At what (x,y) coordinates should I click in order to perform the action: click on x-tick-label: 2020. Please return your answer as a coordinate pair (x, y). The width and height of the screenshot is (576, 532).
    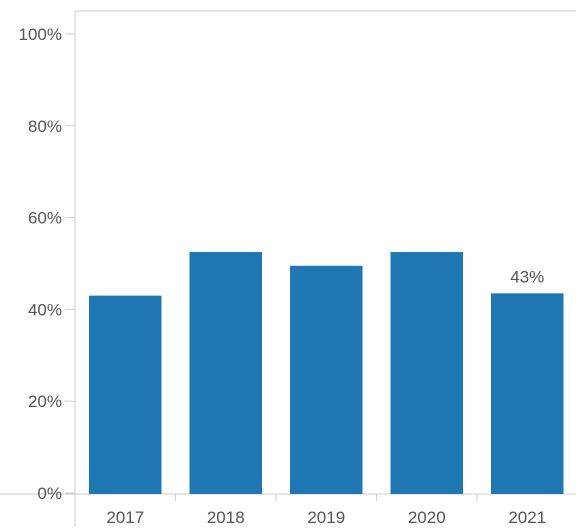
    Looking at the image, I should click on (427, 517).